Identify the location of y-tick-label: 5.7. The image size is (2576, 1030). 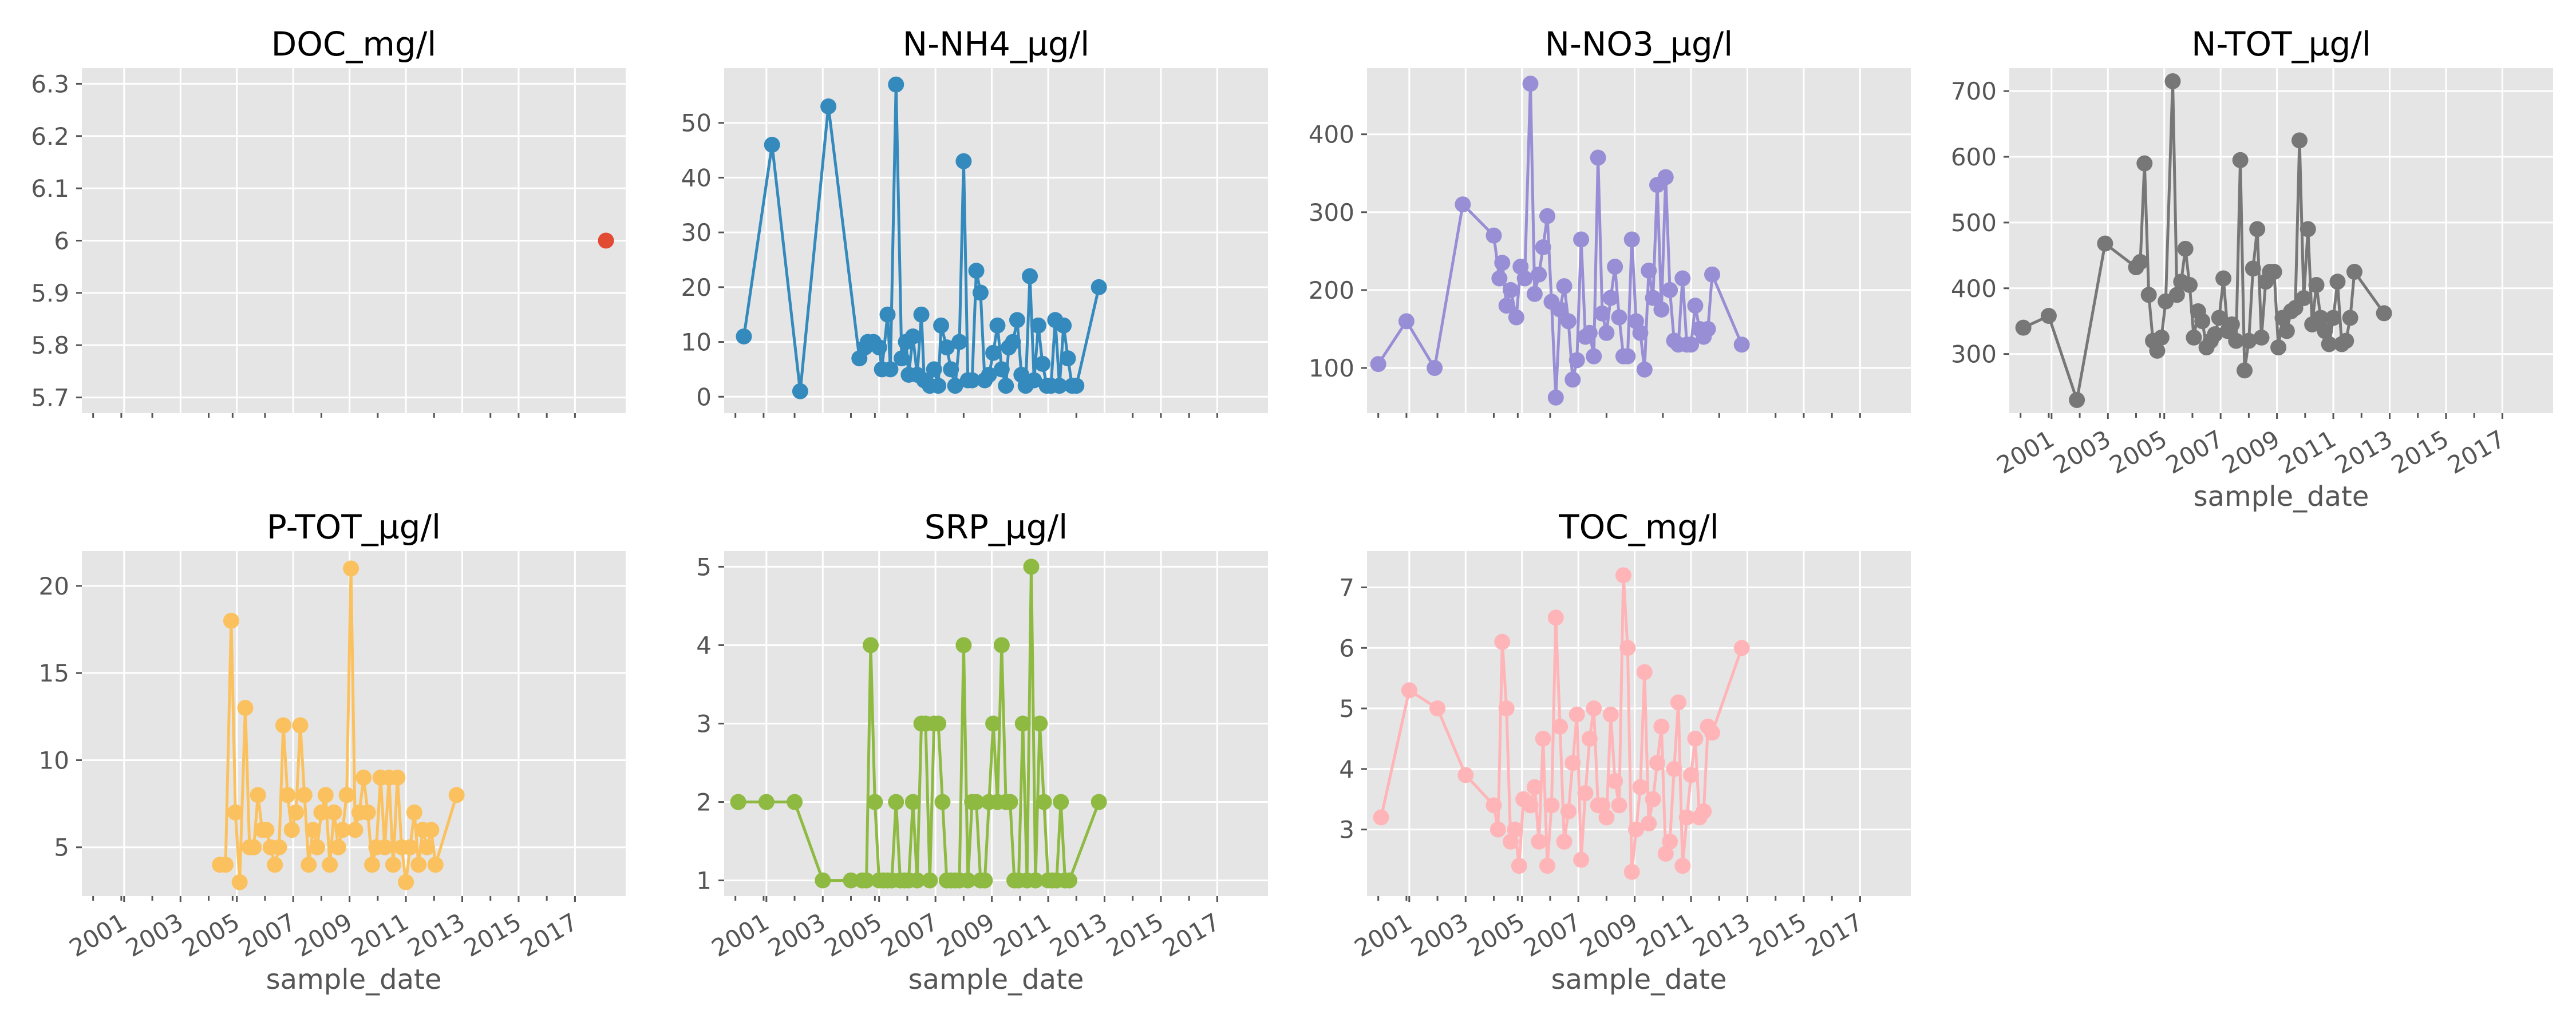
(50, 398).